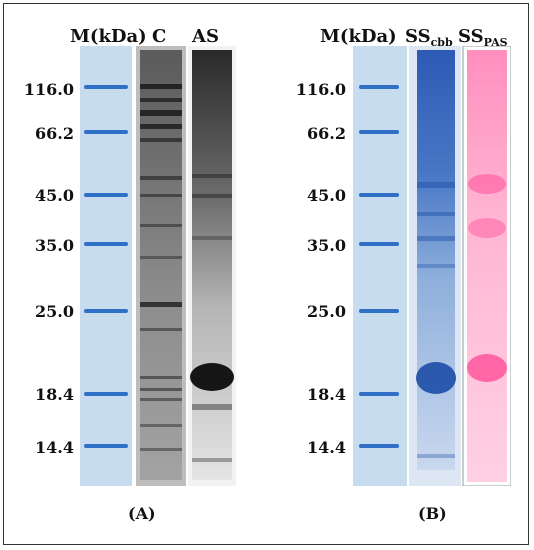 The width and height of the screenshot is (534, 550). What do you see at coordinates (432, 513) in the screenshot?
I see `panel-b-tag: (B)` at bounding box center [432, 513].